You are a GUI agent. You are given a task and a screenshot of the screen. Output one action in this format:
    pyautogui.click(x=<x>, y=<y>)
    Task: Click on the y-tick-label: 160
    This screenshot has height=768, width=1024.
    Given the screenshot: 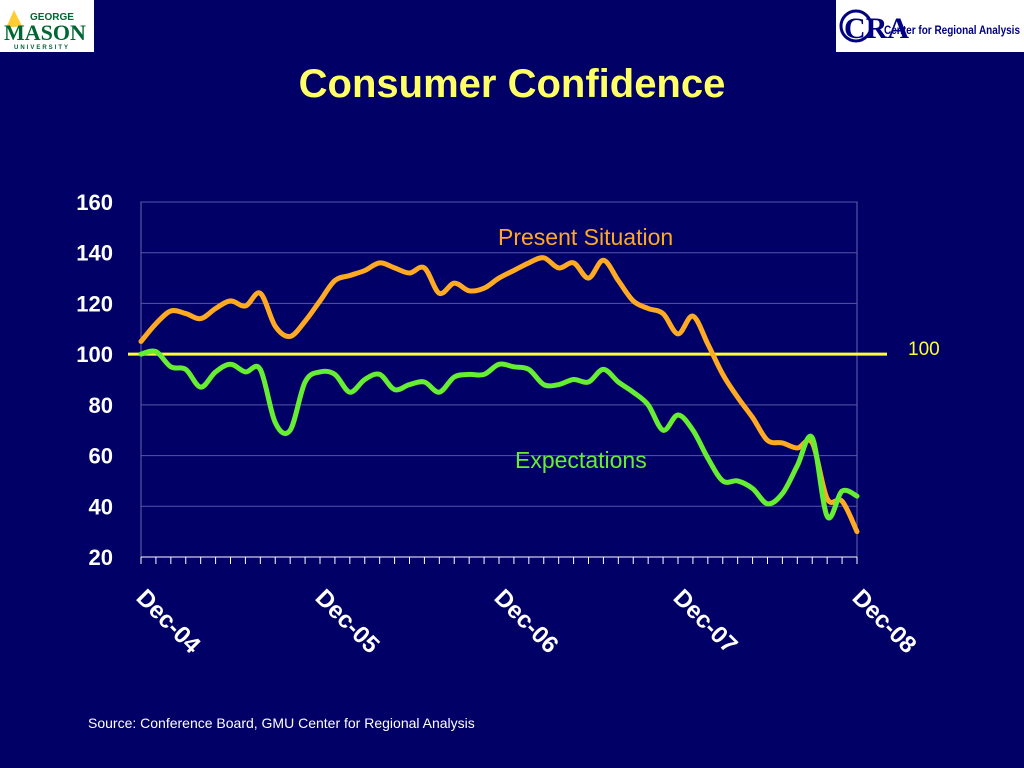 What is the action you would take?
    pyautogui.click(x=94, y=202)
    